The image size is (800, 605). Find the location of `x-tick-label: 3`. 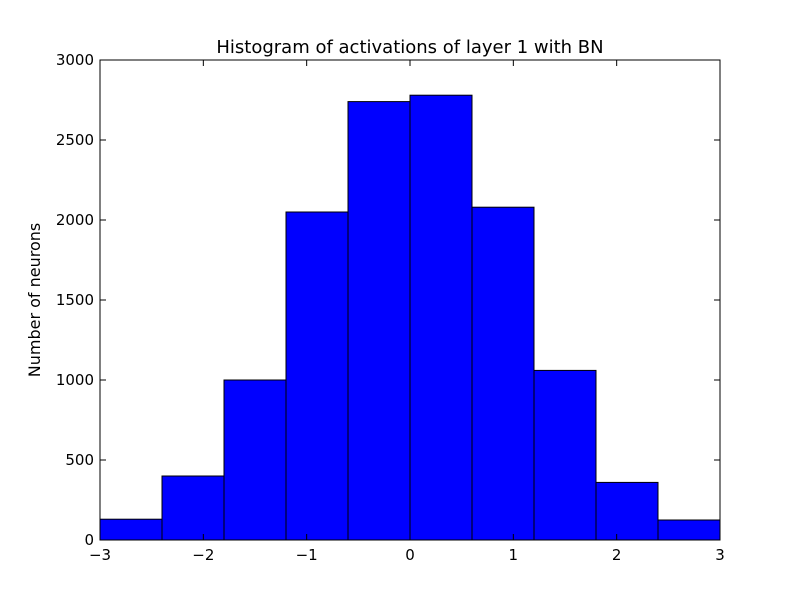

x-tick-label: 3 is located at coordinates (720, 555).